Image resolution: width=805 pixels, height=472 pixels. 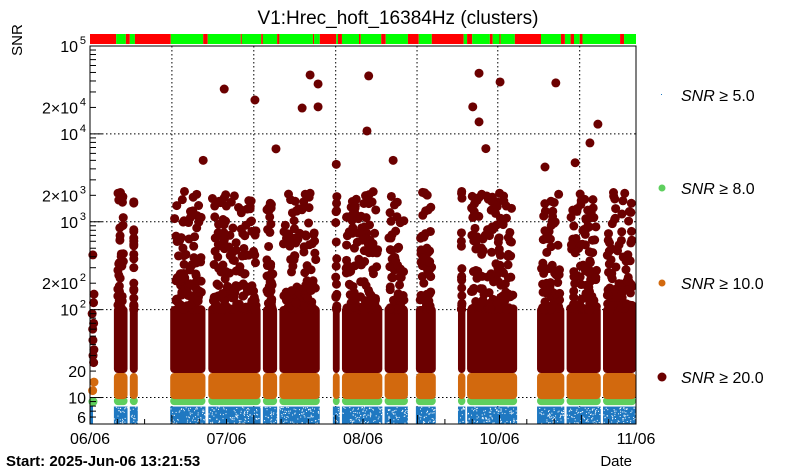 I want to click on legend-marker, so click(x=662, y=283).